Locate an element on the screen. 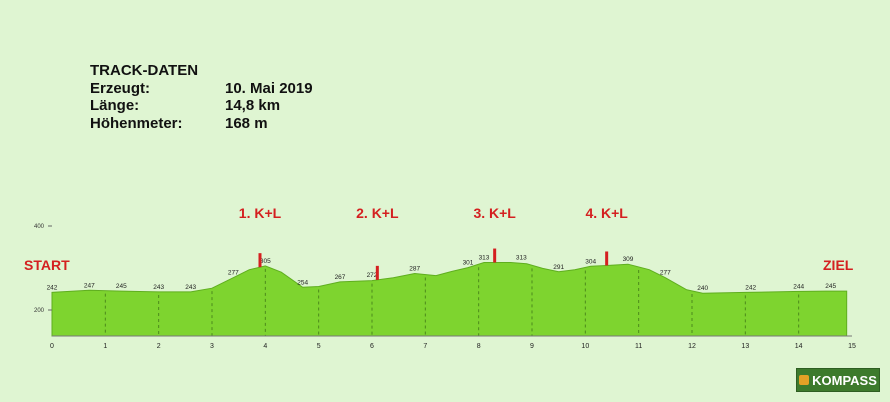 The height and width of the screenshot is (402, 890). elevation-value: 168 m is located at coordinates (246, 123).